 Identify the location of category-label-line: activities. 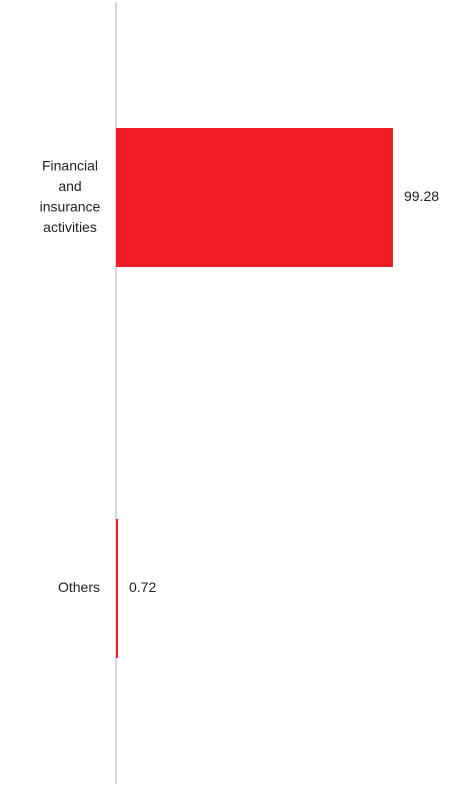
(70, 227).